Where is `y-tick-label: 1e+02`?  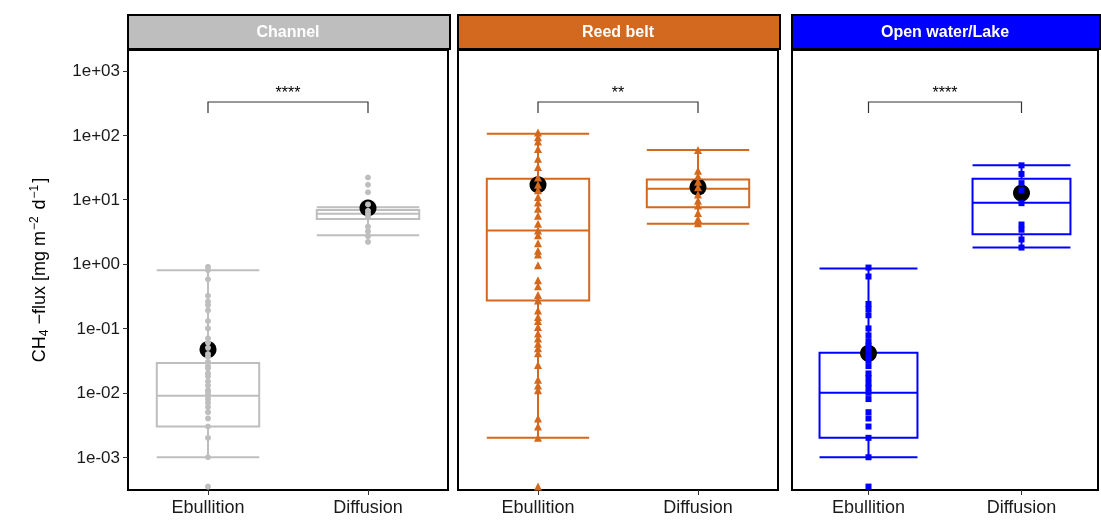
y-tick-label: 1e+02 is located at coordinates (96, 135).